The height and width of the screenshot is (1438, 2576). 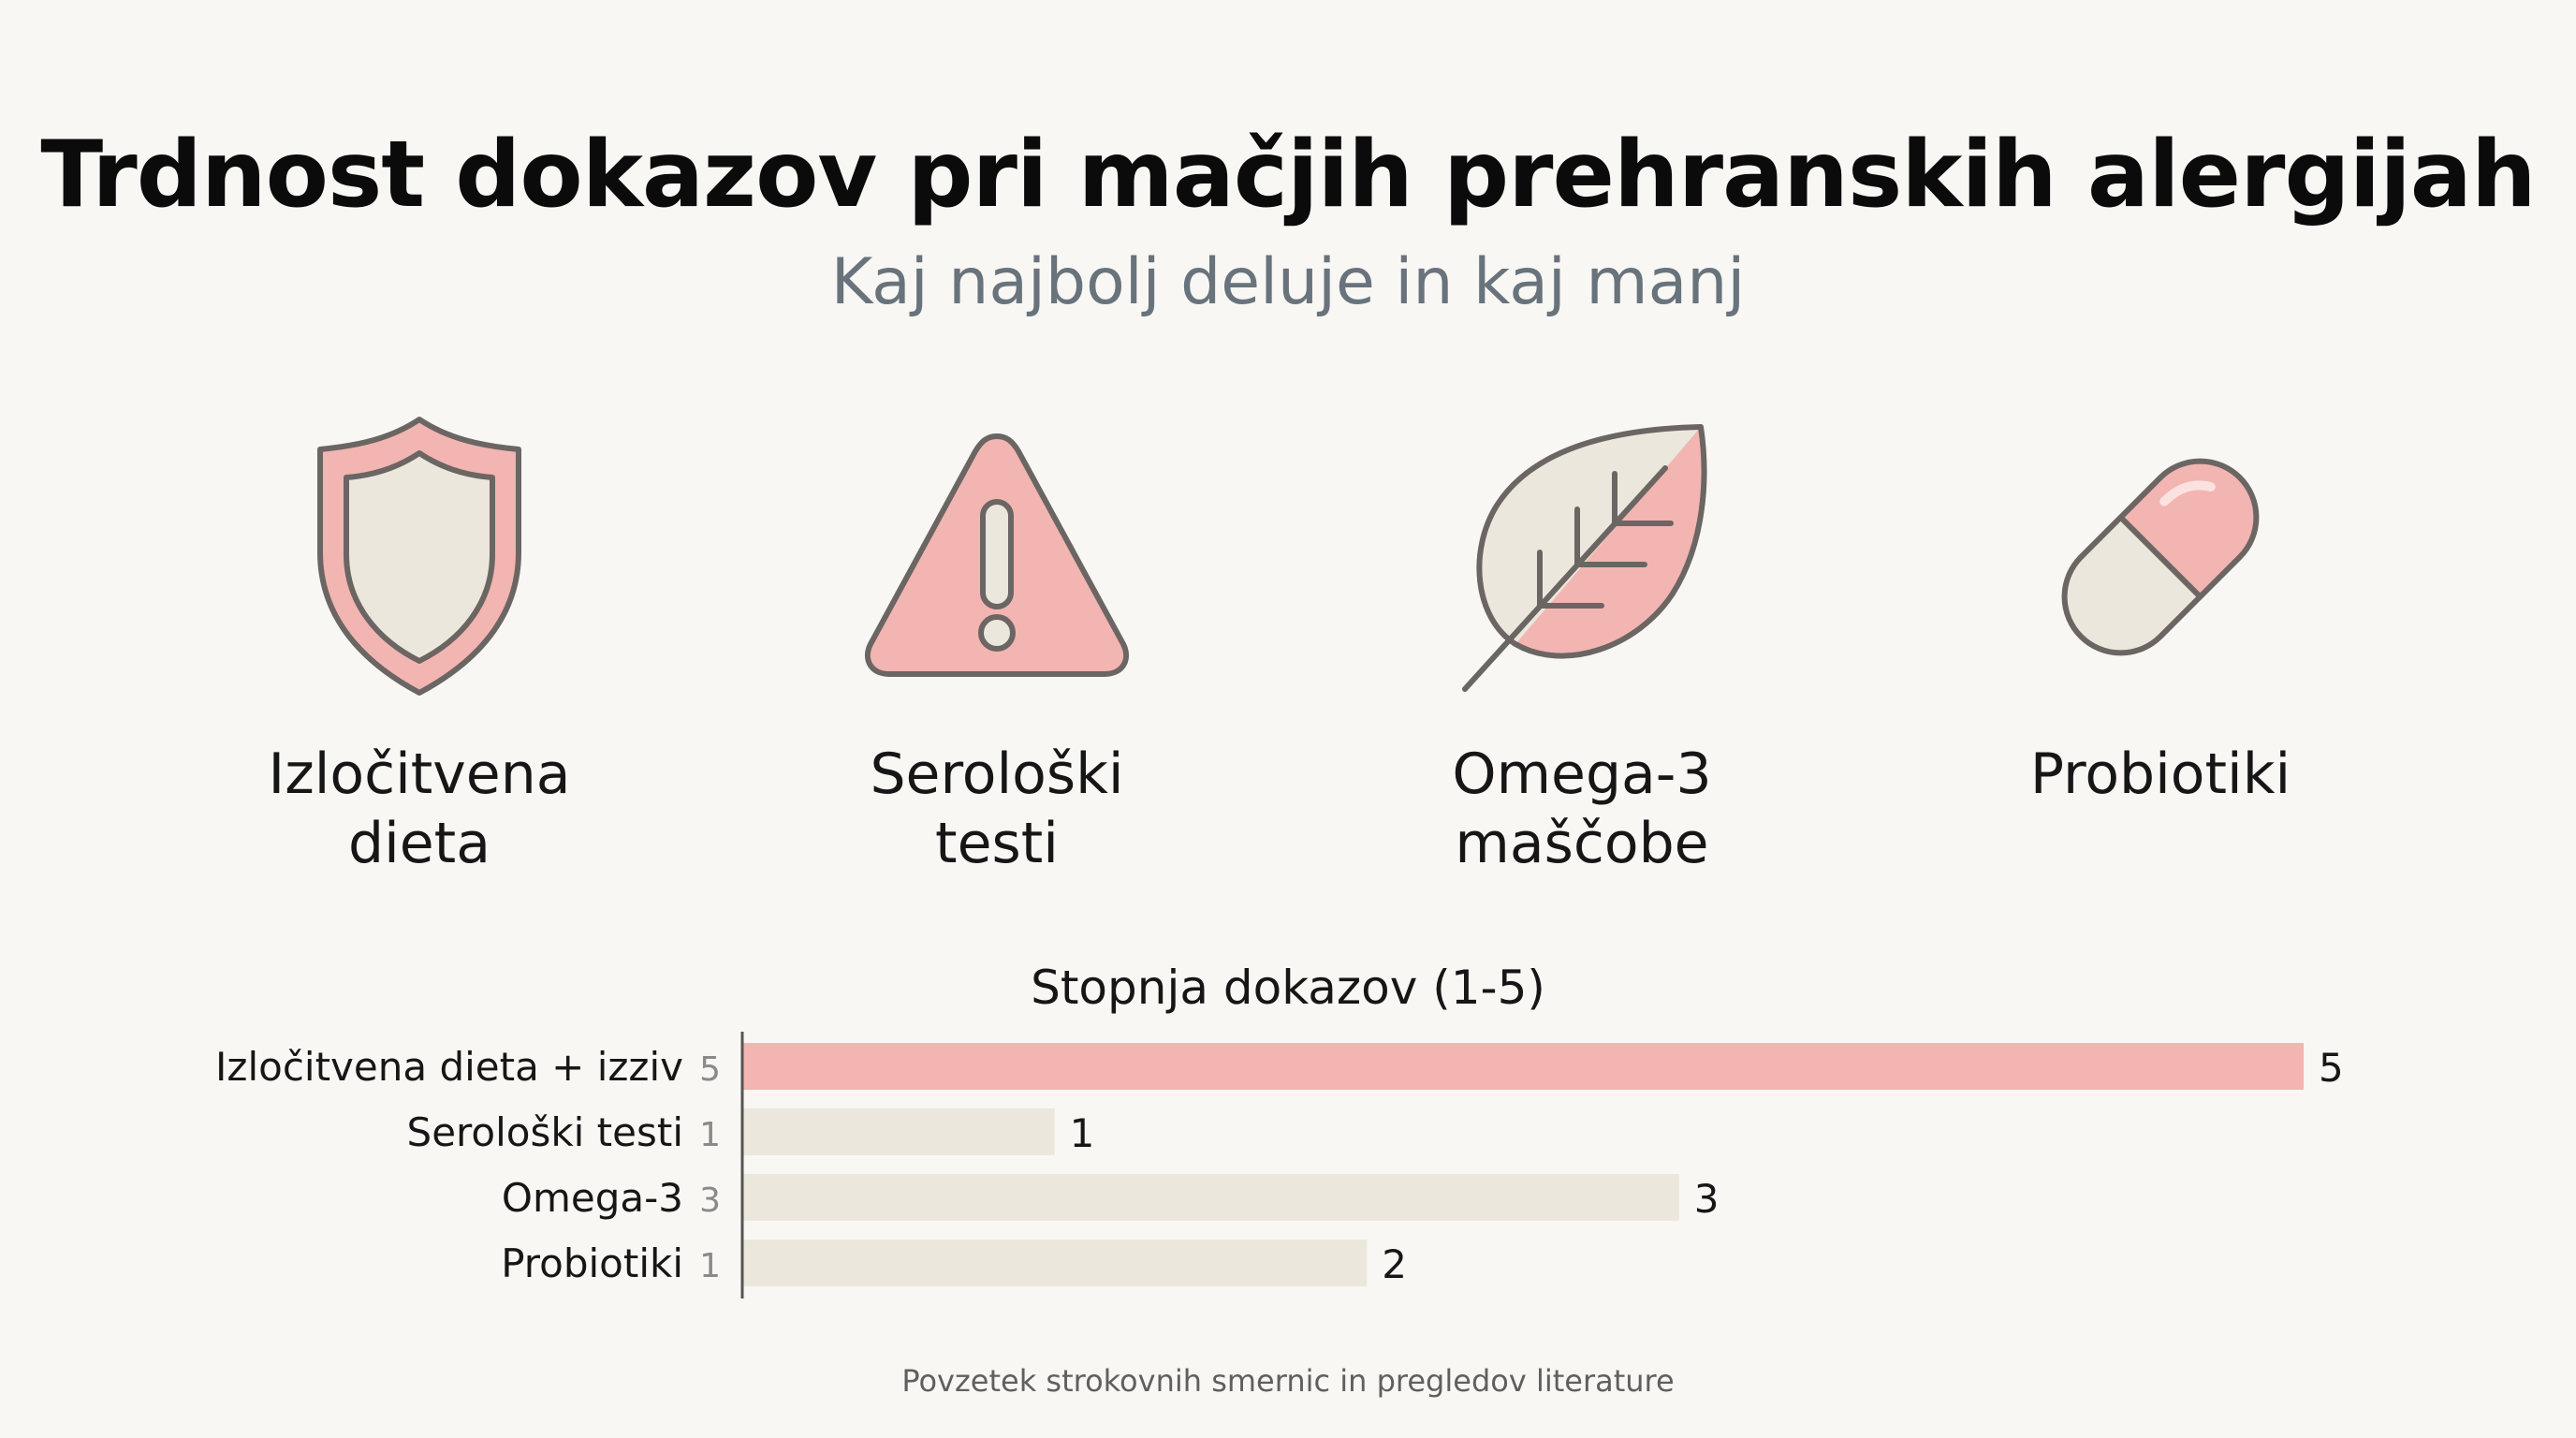 What do you see at coordinates (449, 1067) in the screenshot?
I see `category-label: Izločitvena dieta + izziv` at bounding box center [449, 1067].